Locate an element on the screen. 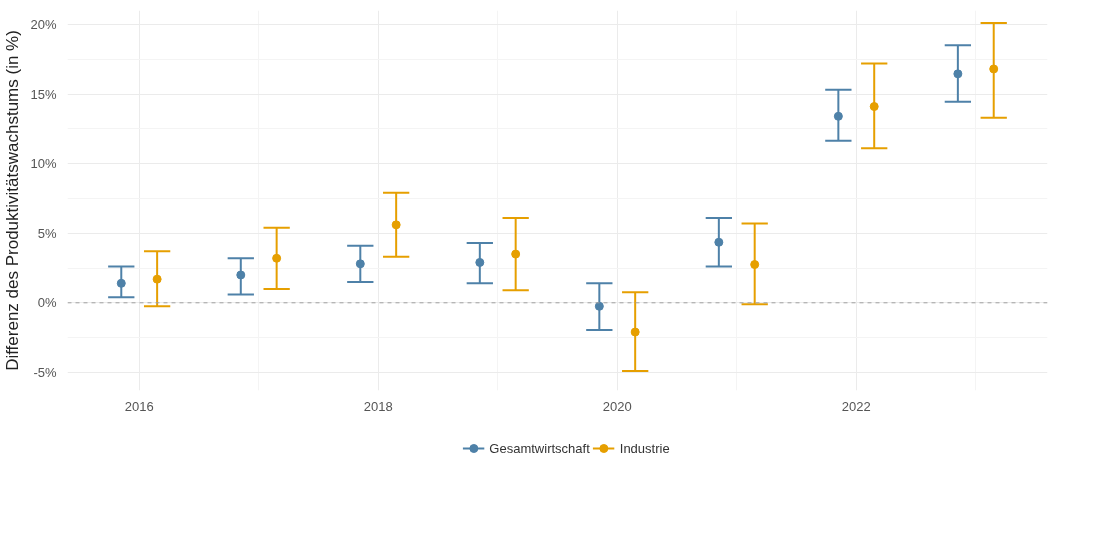 This screenshot has height=544, width=1118. x-tick-label: 2018 is located at coordinates (378, 406).